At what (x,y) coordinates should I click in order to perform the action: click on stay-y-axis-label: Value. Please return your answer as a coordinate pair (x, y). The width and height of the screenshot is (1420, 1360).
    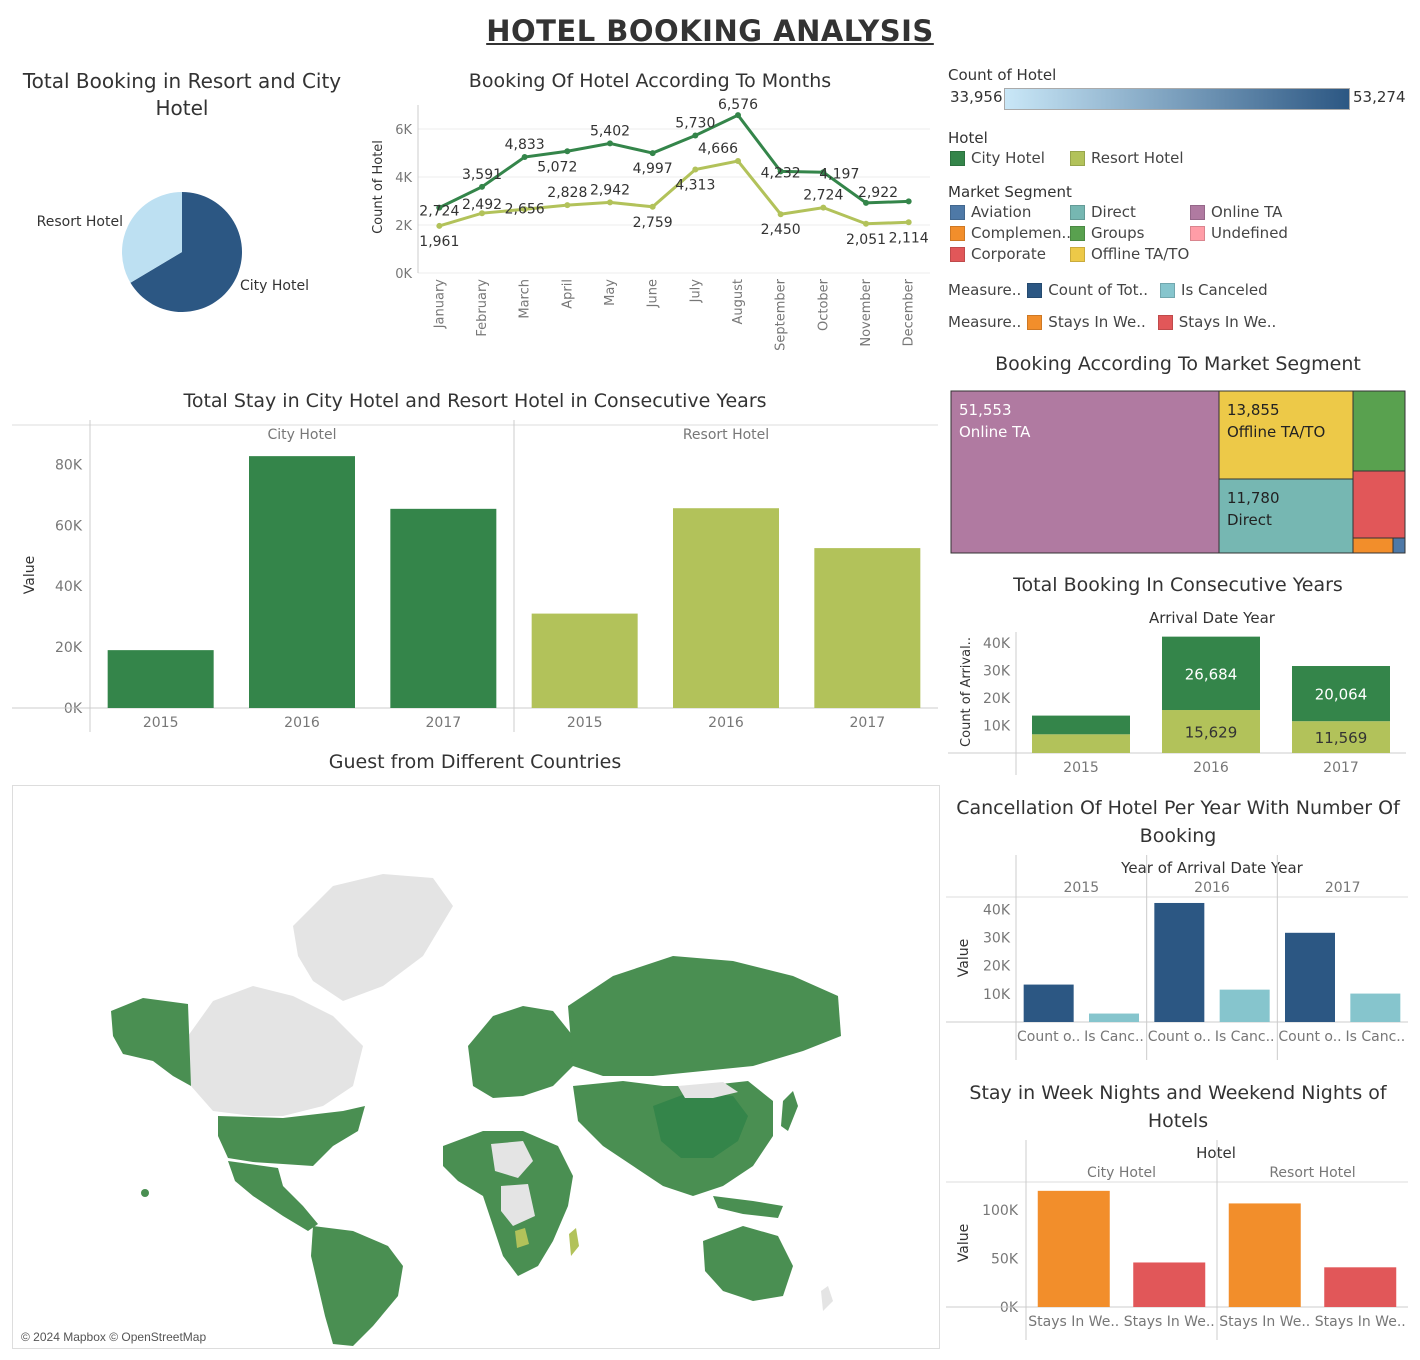
    Looking at the image, I should click on (30, 575).